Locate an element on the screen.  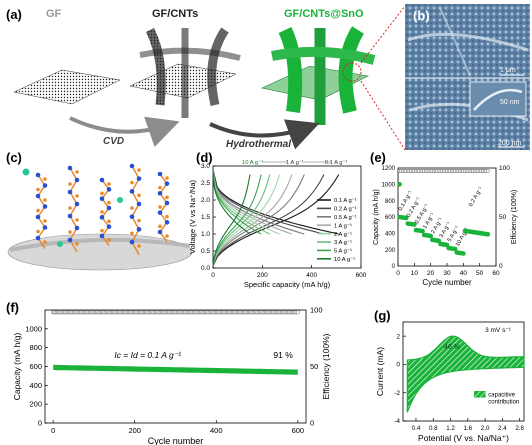
x-tick-label: 2.8 is located at coordinates (519, 428).